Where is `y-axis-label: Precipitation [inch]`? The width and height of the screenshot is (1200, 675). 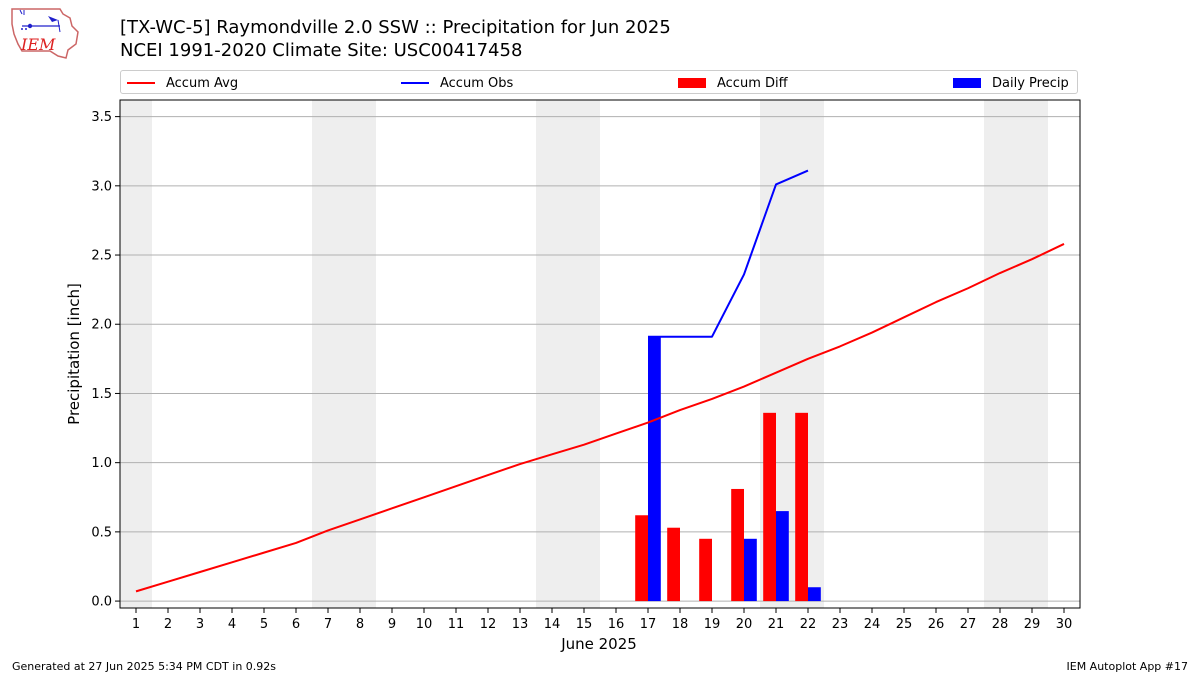 y-axis-label: Precipitation [inch] is located at coordinates (74, 354).